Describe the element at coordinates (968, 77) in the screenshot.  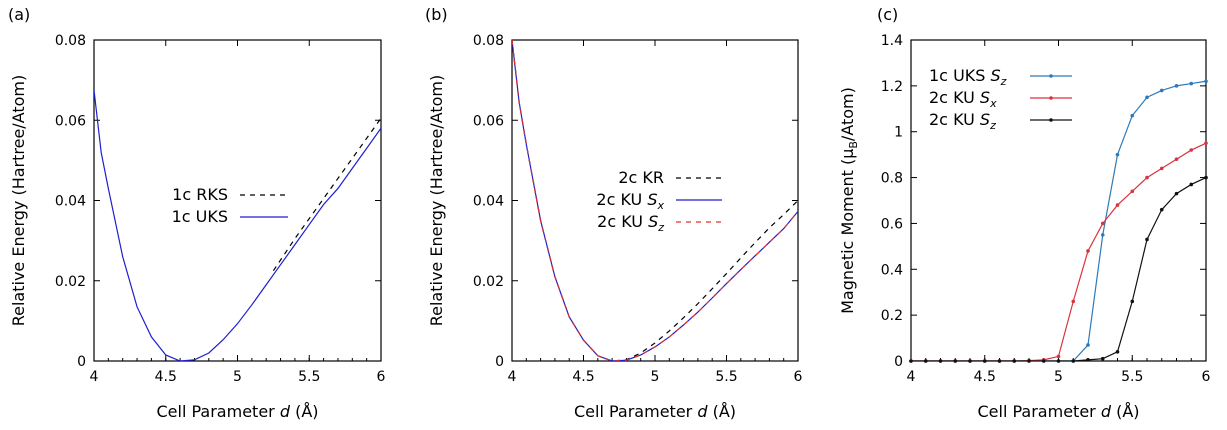
I see `legend-label: 1c UKS Sz` at that location.